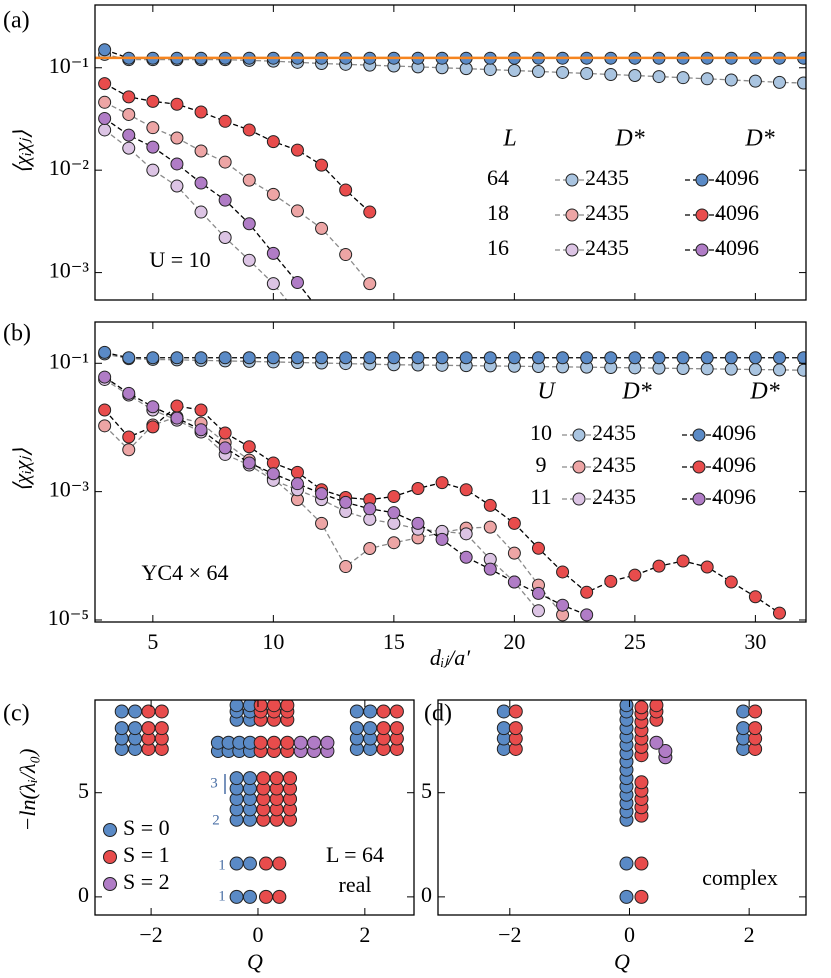 The image size is (831, 978). I want to click on y-tick-label: 0, so click(426, 894).